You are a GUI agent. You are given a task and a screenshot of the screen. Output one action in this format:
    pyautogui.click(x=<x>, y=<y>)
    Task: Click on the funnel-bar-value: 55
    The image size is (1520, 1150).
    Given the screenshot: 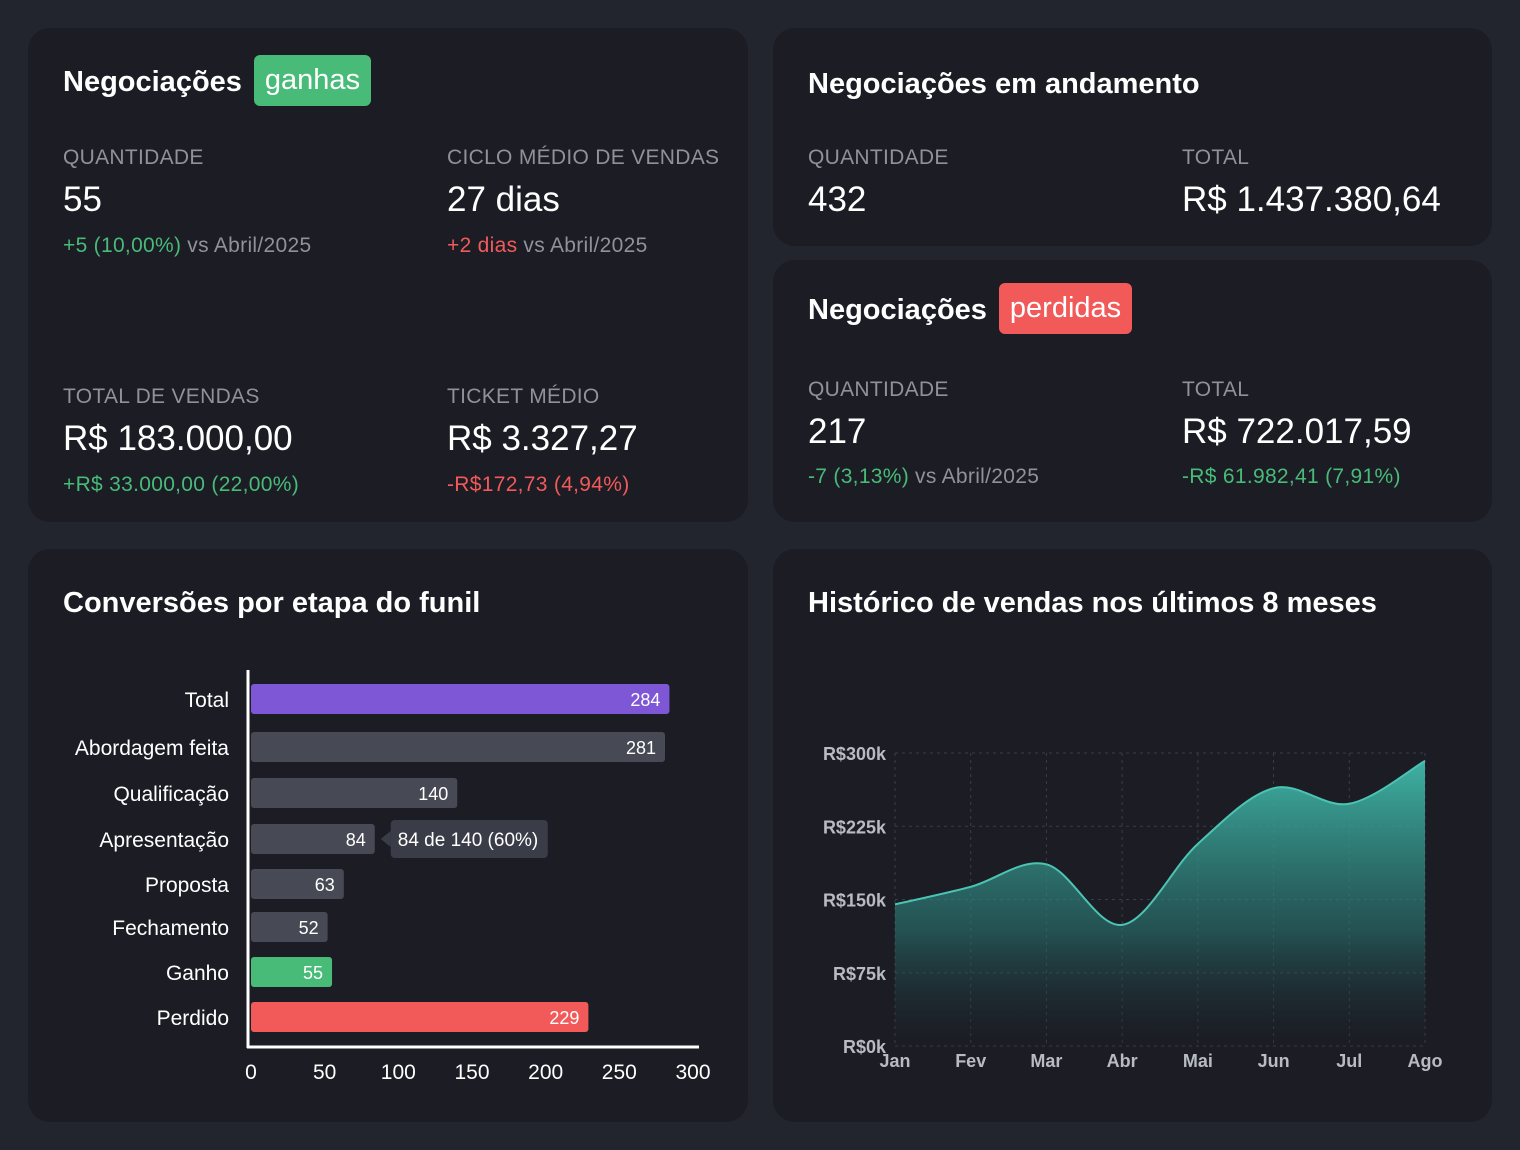 What is the action you would take?
    pyautogui.click(x=313, y=973)
    